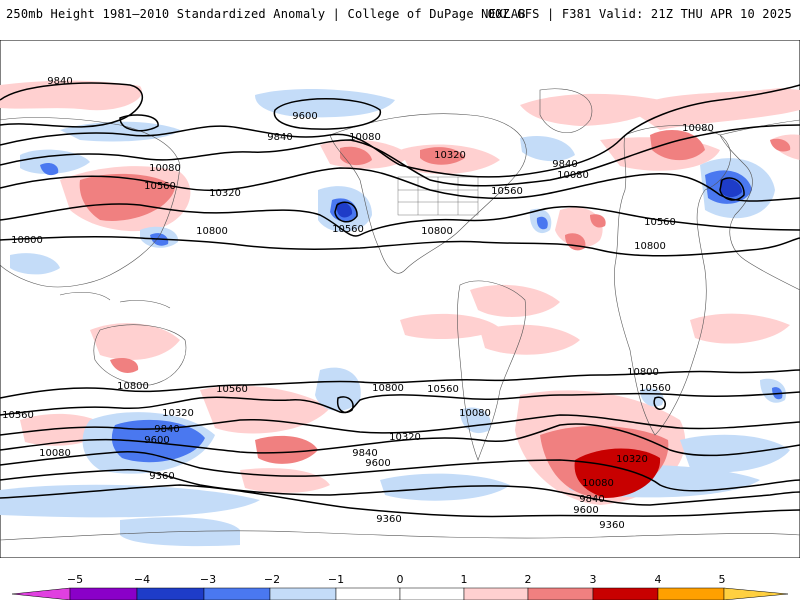 The width and height of the screenshot is (800, 600). Describe the element at coordinates (400, 579) in the screenshot. I see `colorbar-tick-label: 0` at that location.